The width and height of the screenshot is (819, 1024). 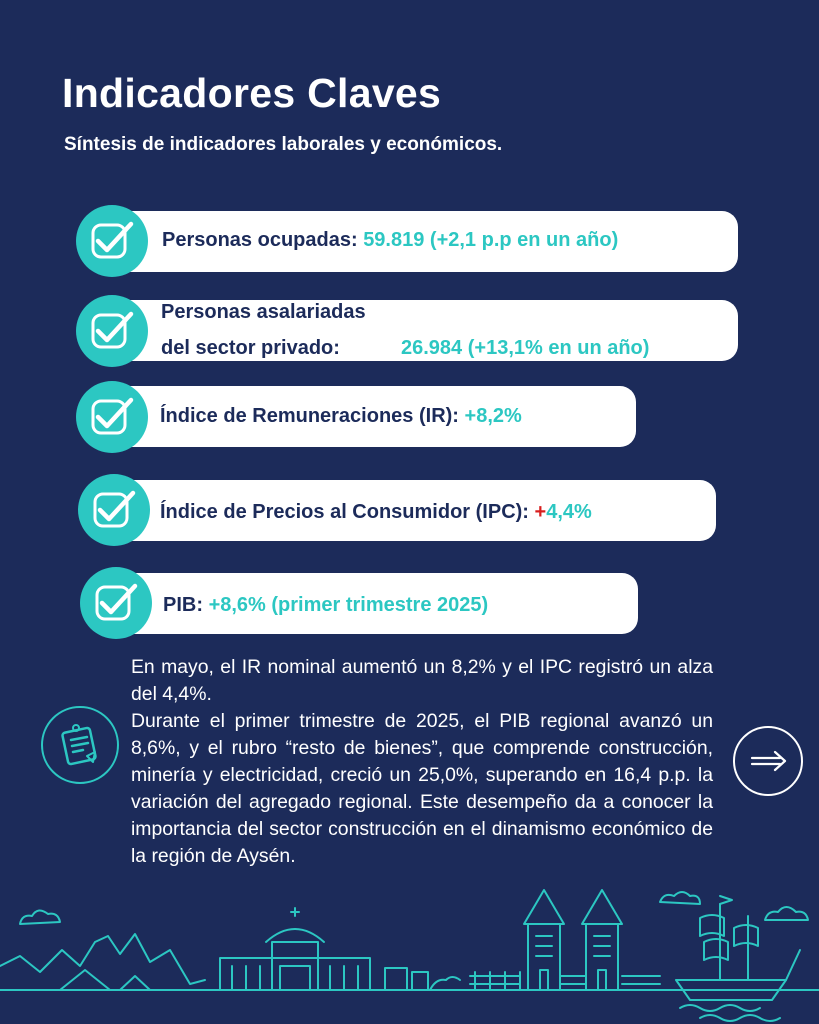 I want to click on next-button, so click(x=768, y=761).